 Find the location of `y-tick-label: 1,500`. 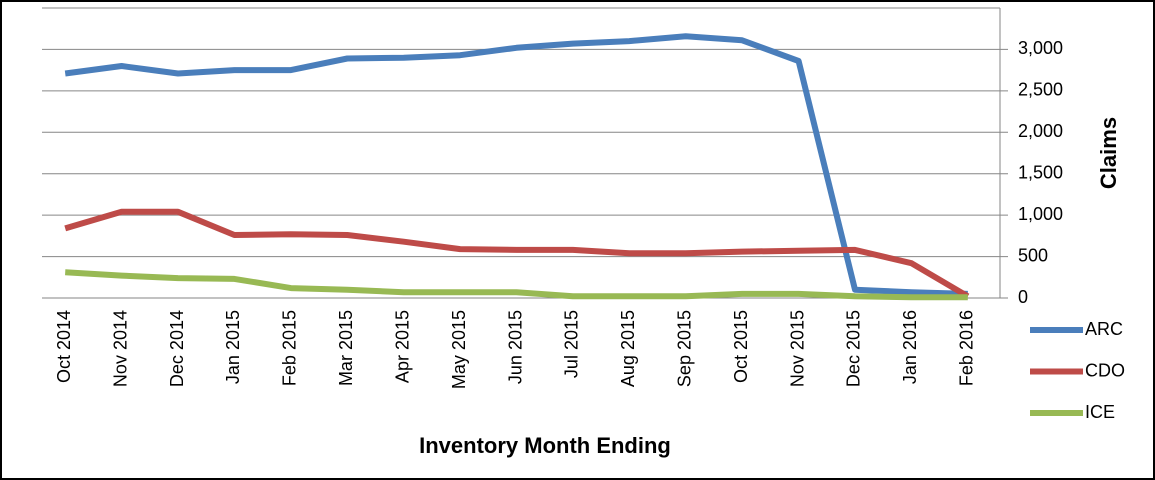

y-tick-label: 1,500 is located at coordinates (1040, 172).